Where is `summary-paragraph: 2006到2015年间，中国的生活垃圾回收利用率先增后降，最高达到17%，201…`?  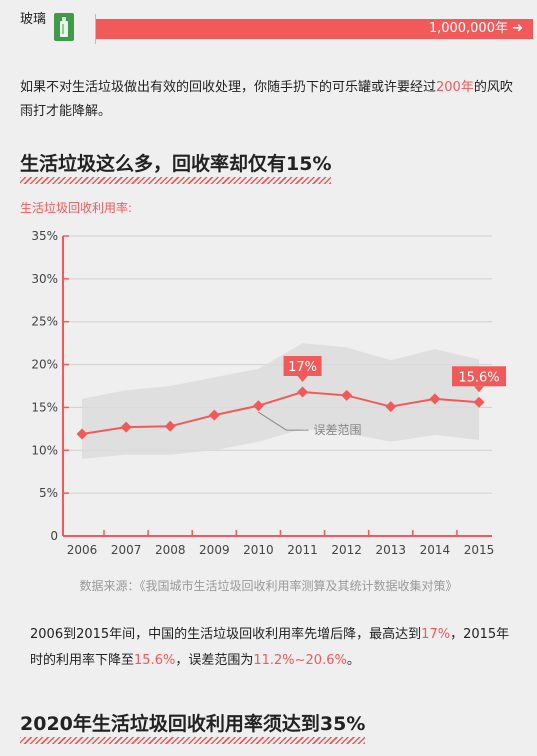
summary-paragraph: 2006到2015年间，中国的生活垃圾回收利用率先增后降，最高达到17%，201… is located at coordinates (275, 648).